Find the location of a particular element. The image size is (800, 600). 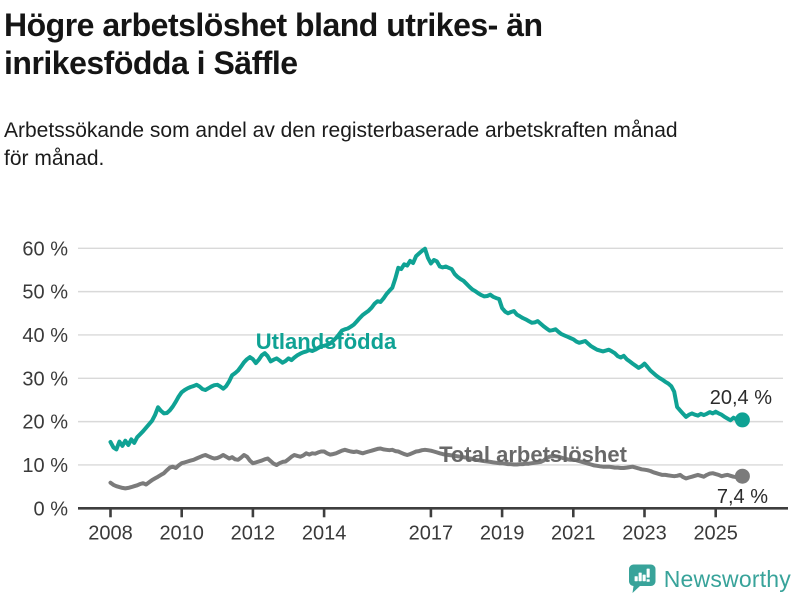

series-total-arbetsloshet: Total arbetslöshet 7,4 % is located at coordinates (438, 475).